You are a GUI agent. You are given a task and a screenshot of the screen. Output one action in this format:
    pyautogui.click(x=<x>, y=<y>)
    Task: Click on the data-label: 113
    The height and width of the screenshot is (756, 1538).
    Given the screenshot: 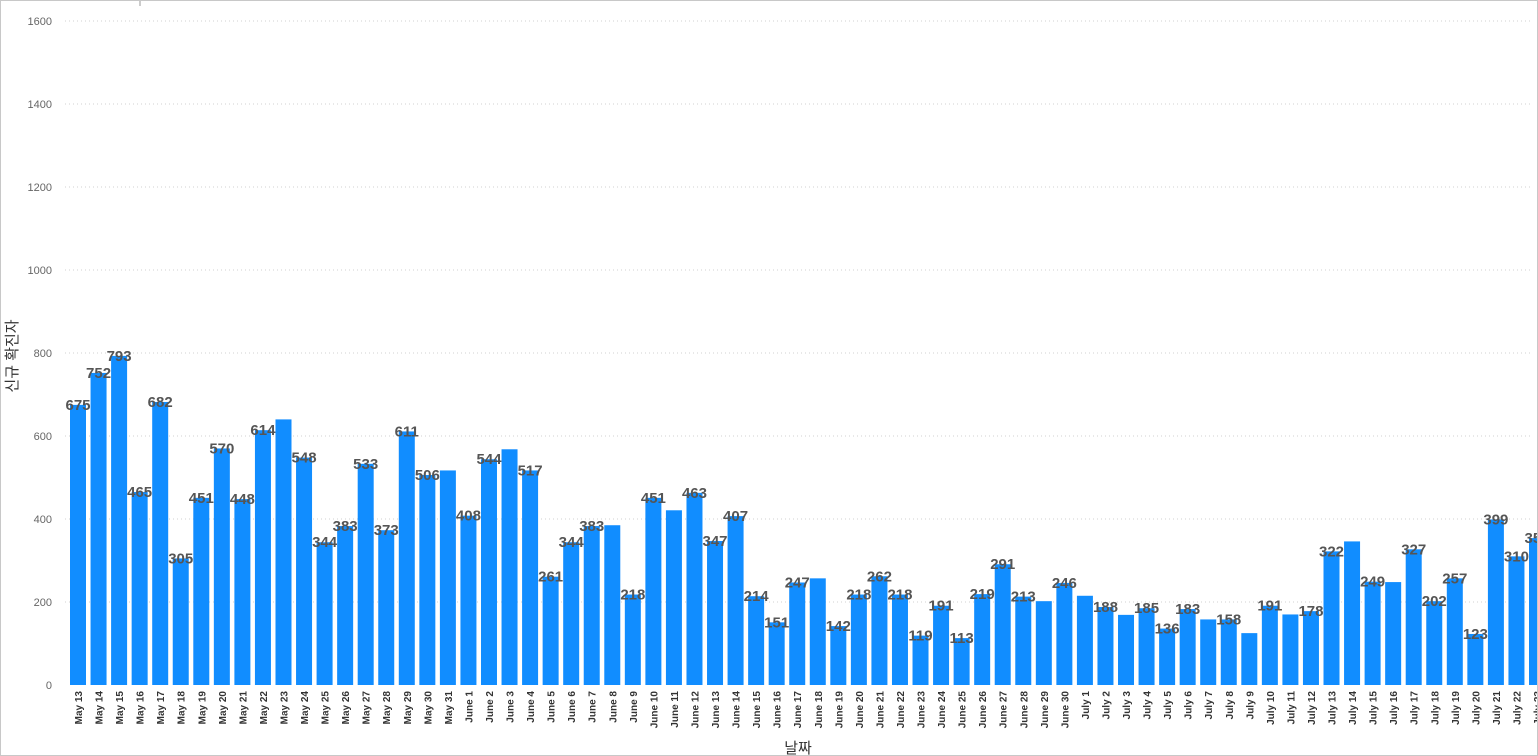 What is the action you would take?
    pyautogui.click(x=962, y=638)
    